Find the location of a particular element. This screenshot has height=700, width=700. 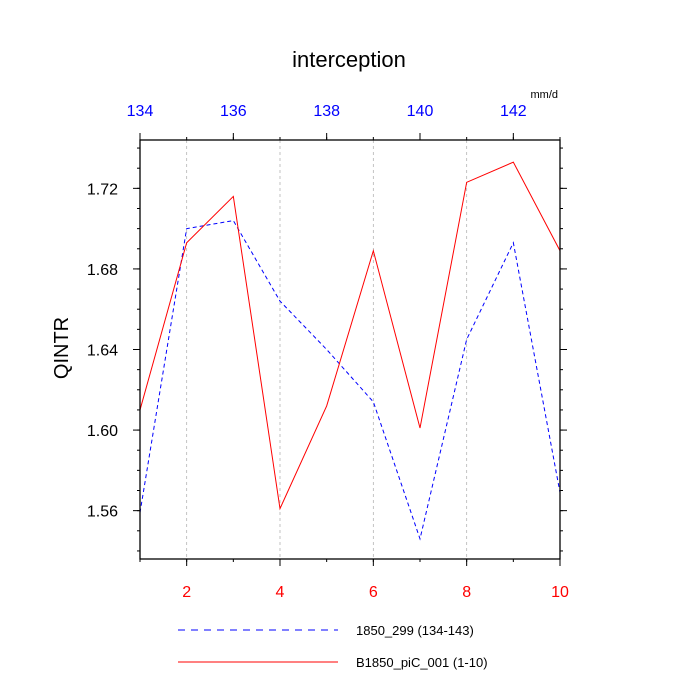

top-tick-label: 134 is located at coordinates (140, 111).